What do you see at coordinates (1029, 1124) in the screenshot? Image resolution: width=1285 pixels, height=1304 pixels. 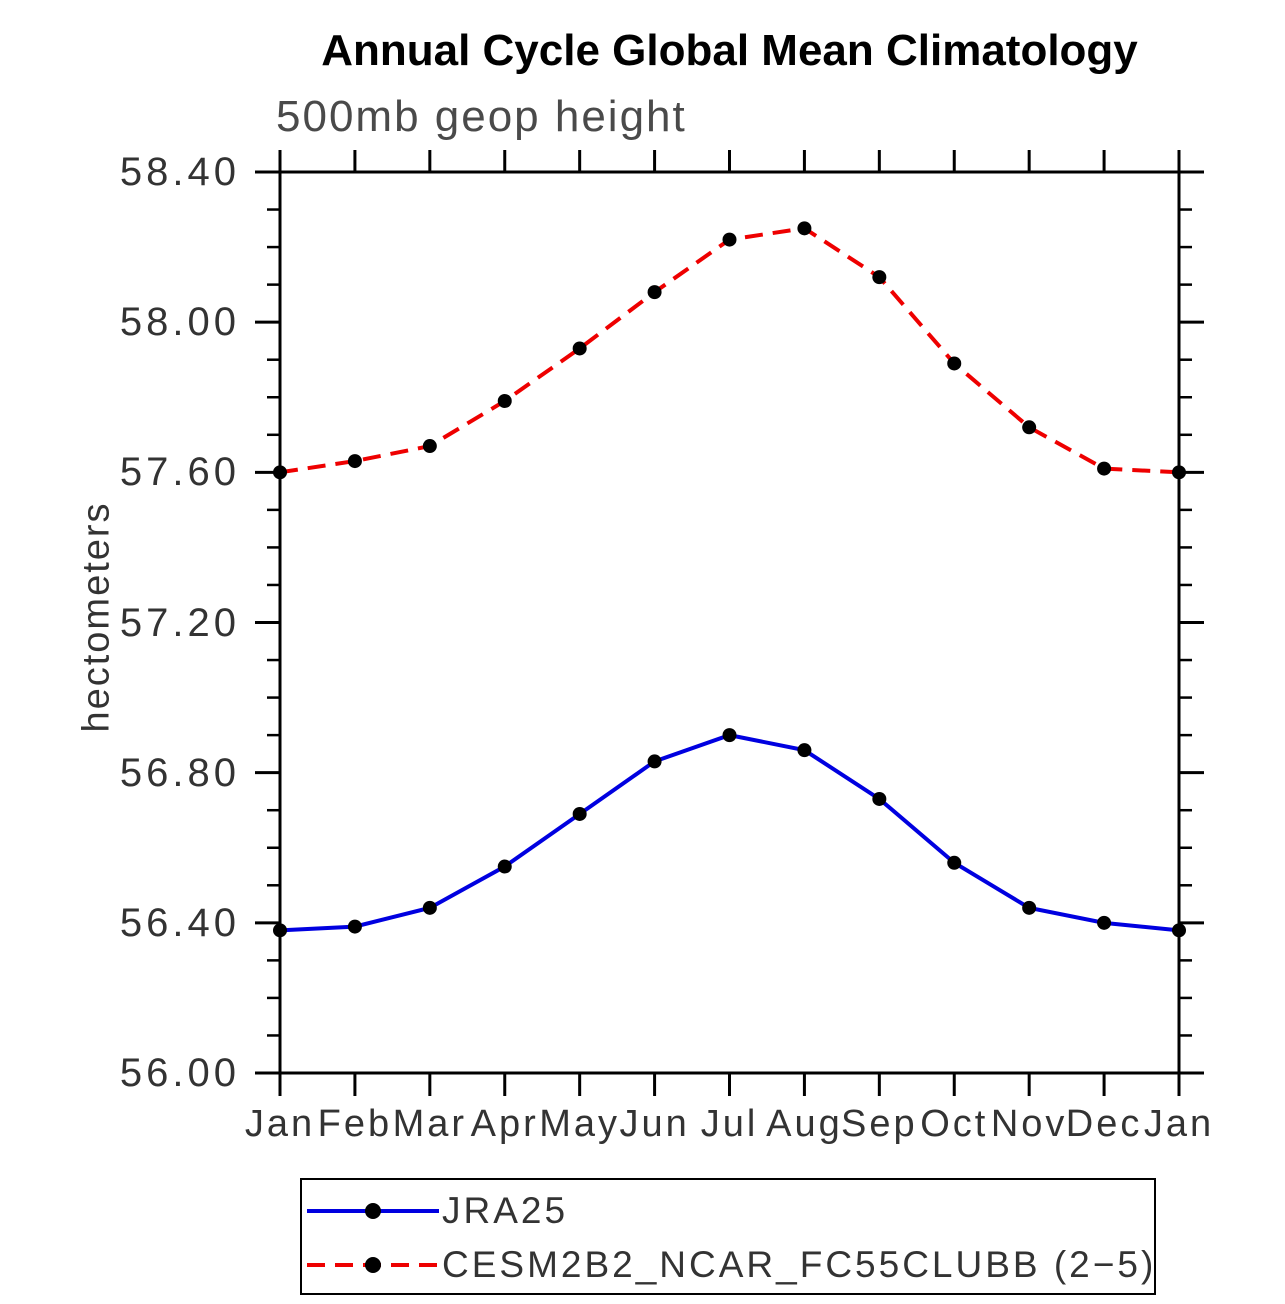 I see `x-tick-label: Nov` at bounding box center [1029, 1124].